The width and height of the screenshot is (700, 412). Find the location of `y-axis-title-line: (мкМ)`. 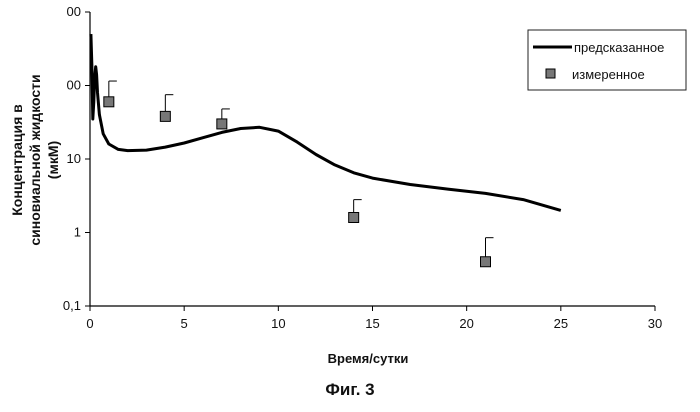

y-axis-title-line: (мкМ) is located at coordinates (53, 160).